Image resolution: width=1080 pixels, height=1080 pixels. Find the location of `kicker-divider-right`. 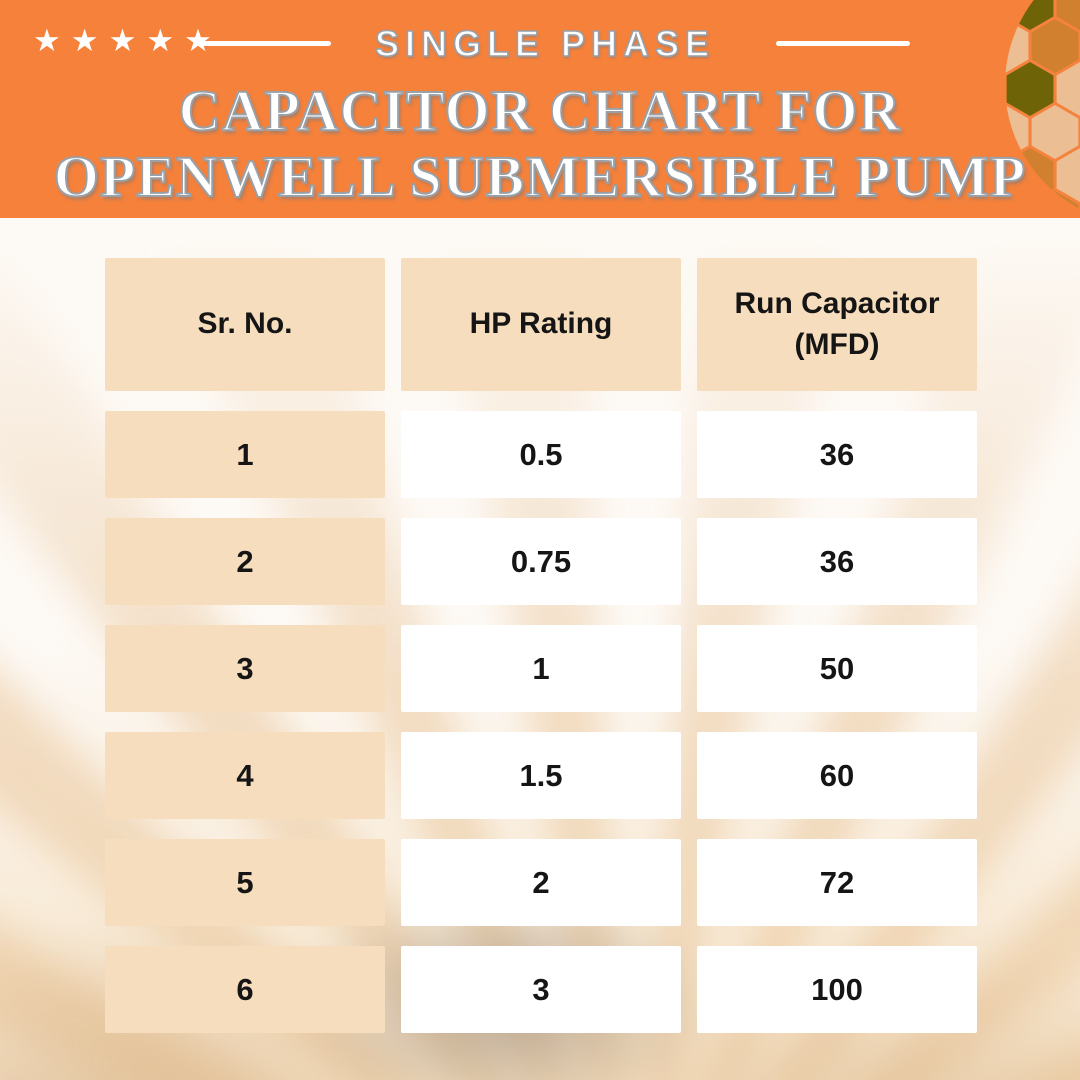

kicker-divider-right is located at coordinates (843, 43).